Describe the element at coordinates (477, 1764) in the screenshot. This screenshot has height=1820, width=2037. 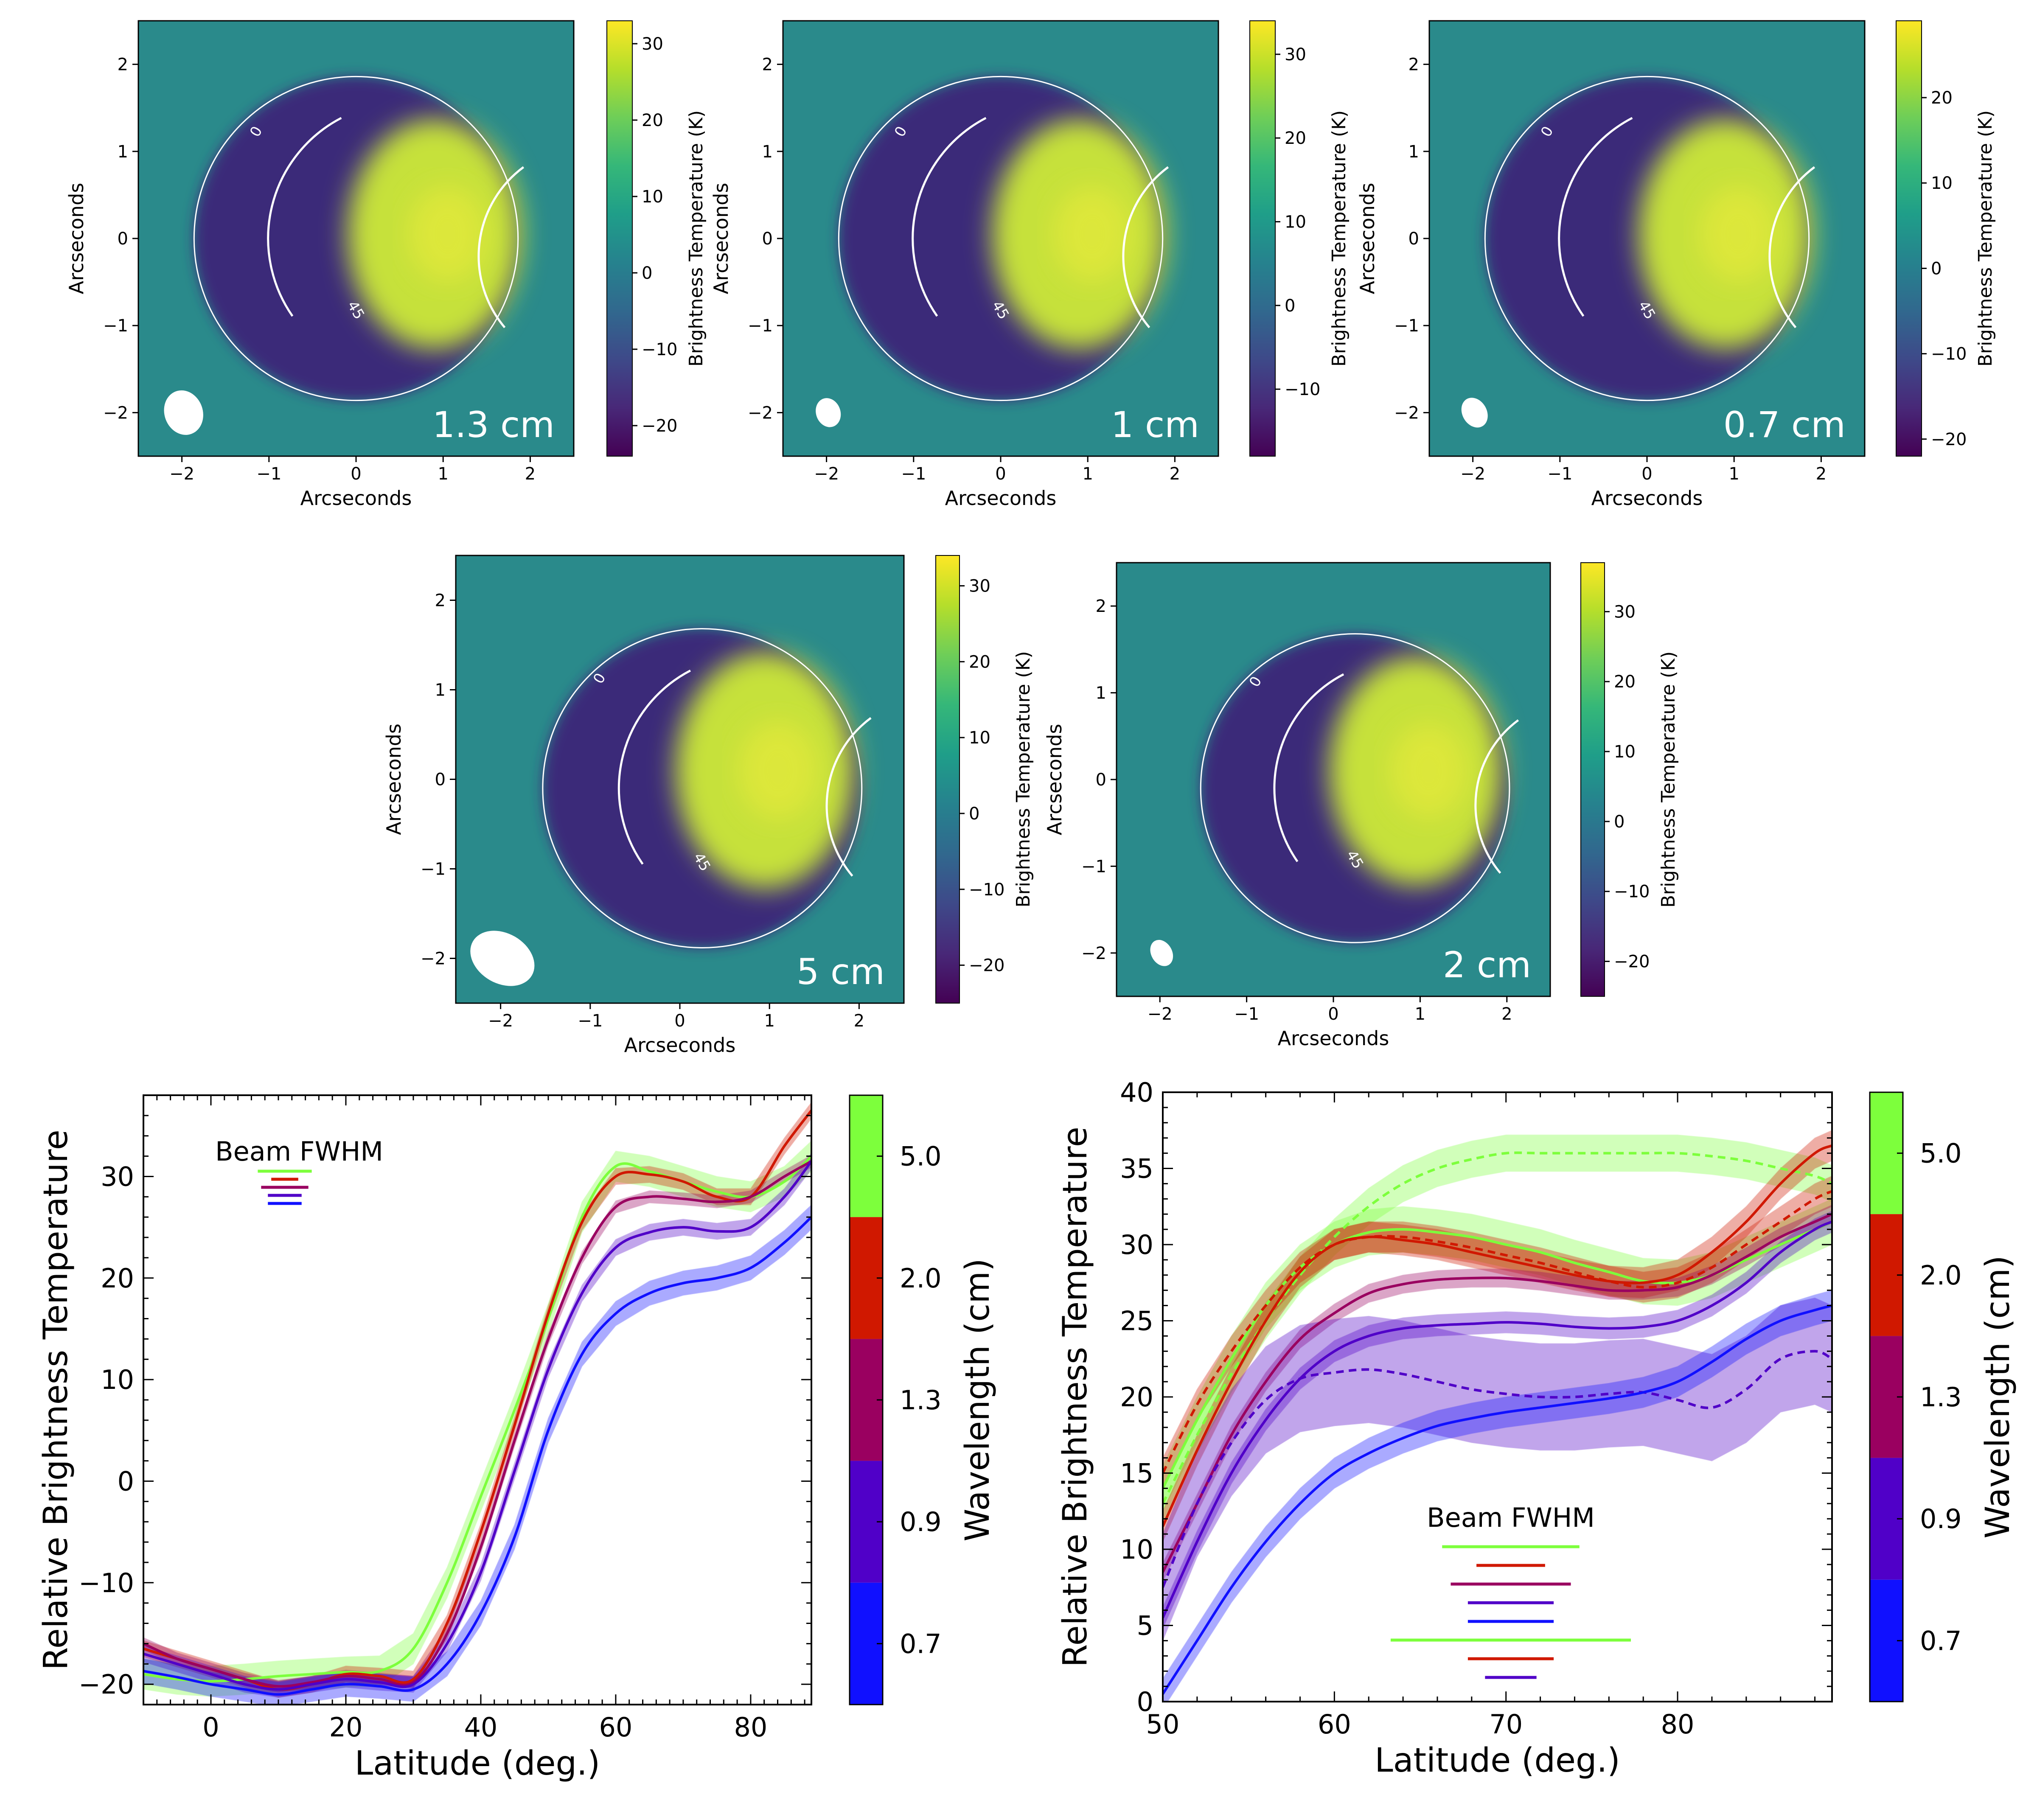
I see `x-axis-label: Latitude (deg.)` at that location.